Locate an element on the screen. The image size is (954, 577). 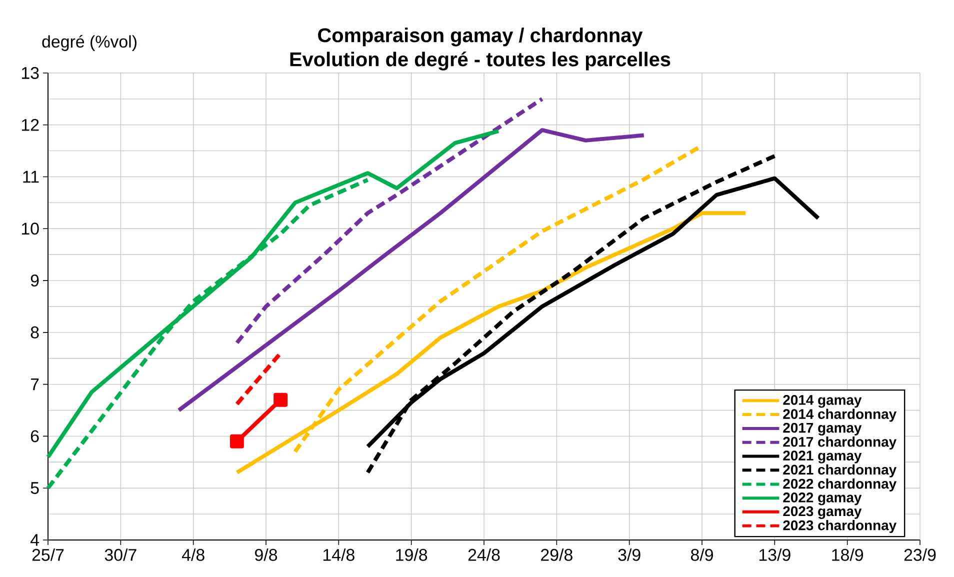
legend-label: 2022 chardonnay is located at coordinates (840, 485).